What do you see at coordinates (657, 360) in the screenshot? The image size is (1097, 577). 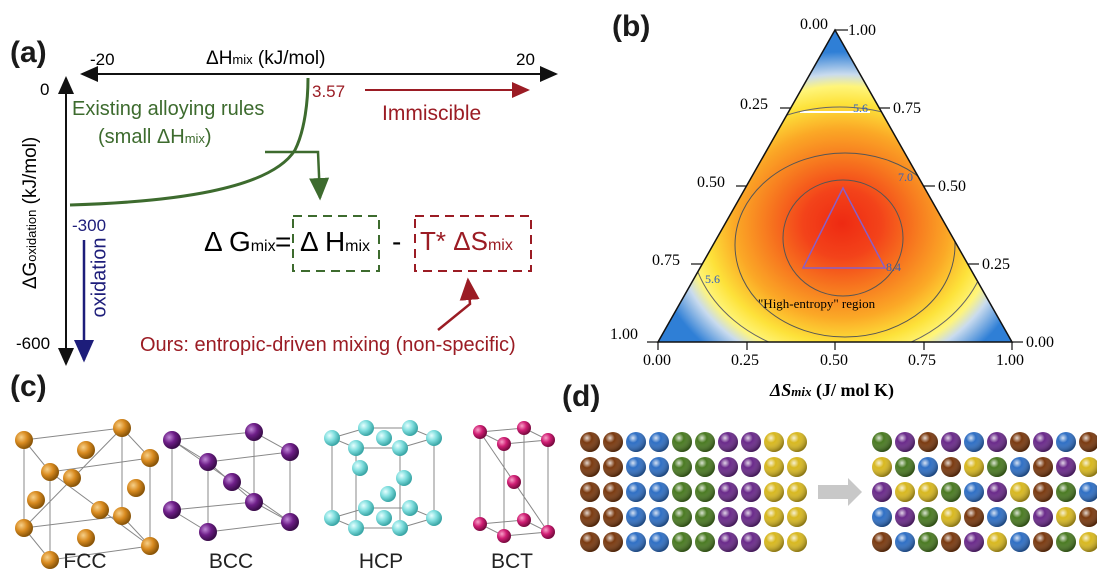 I see `bottom-tick-0: 0.00` at bounding box center [657, 360].